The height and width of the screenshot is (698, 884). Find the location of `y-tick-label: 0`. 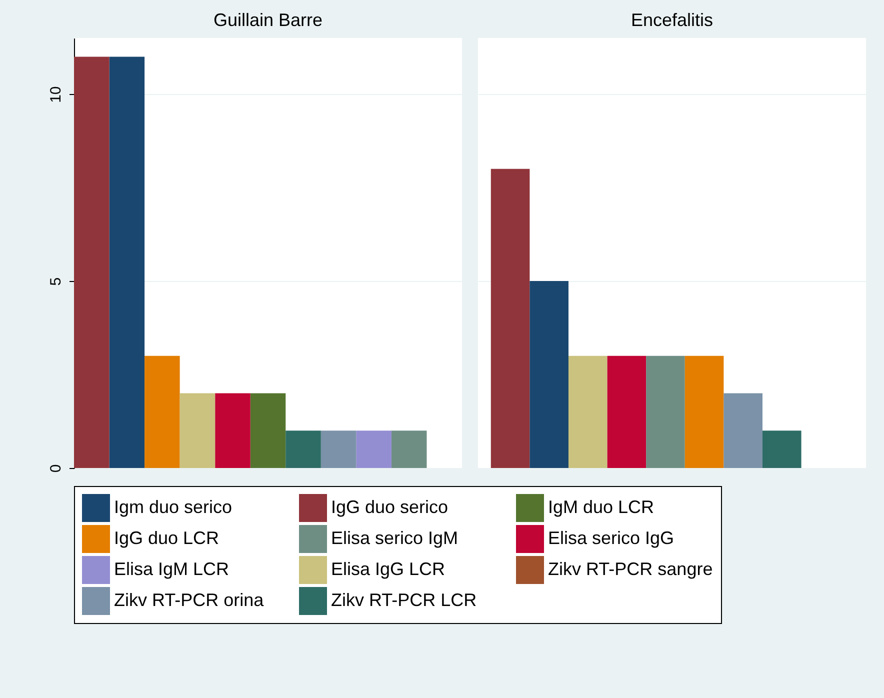

y-tick-label: 0 is located at coordinates (56, 468).